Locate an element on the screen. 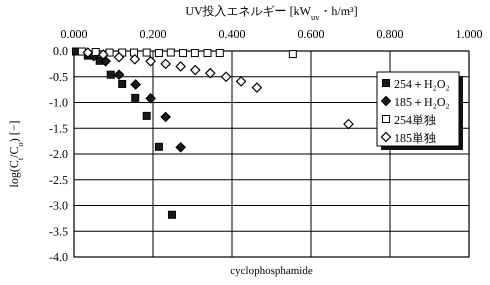 The image size is (490, 285). y-tick-label: -1.5 is located at coordinates (58, 128).